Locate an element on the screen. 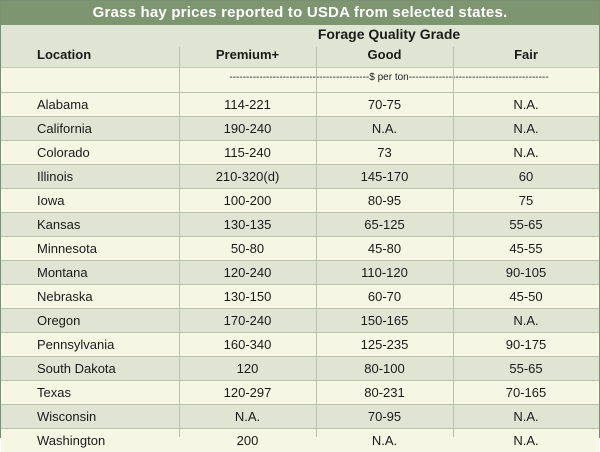 The image size is (600, 452). table-row: Illinois 210-320(d) 145-170 60 is located at coordinates (300, 176).